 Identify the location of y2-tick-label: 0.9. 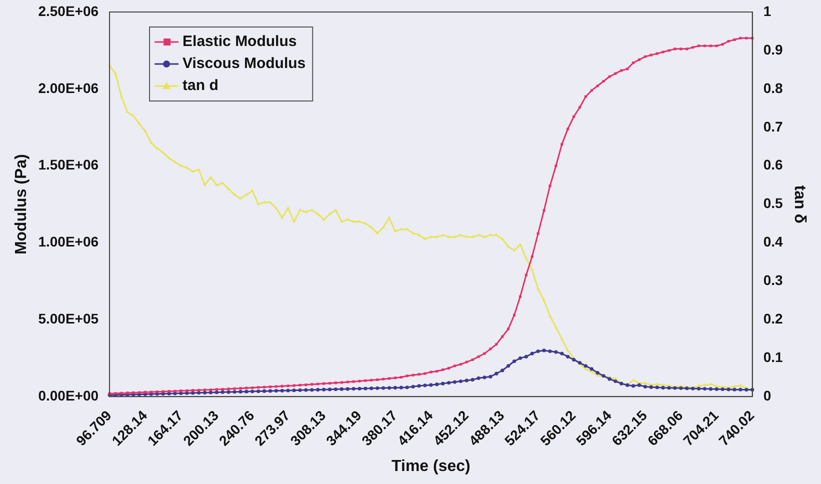
(773, 49).